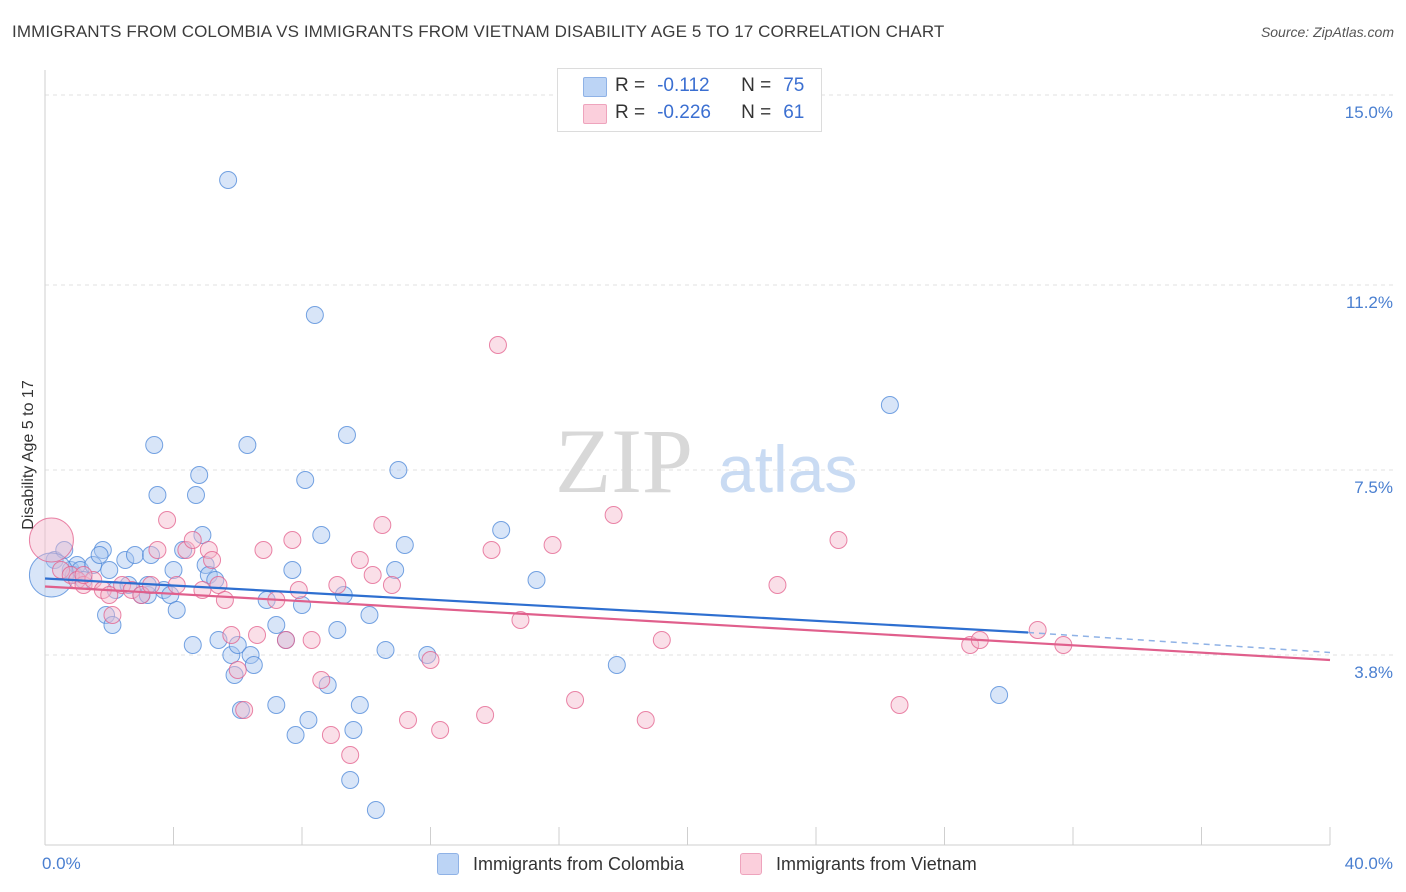  Describe the element at coordinates (689, 100) in the screenshot. I see `stats-legend: R = -0.112 N = 75 R = -0.226 N = 61` at that location.